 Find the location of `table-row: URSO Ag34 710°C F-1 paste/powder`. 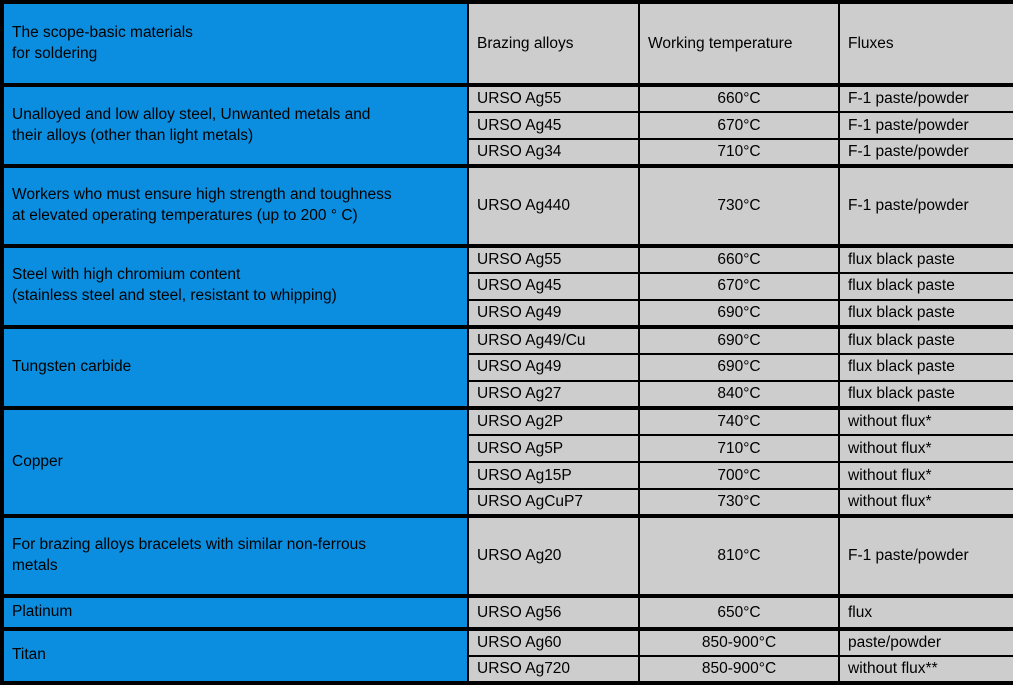

table-row: URSO Ag34 710°C F-1 paste/powder is located at coordinates (507, 153).